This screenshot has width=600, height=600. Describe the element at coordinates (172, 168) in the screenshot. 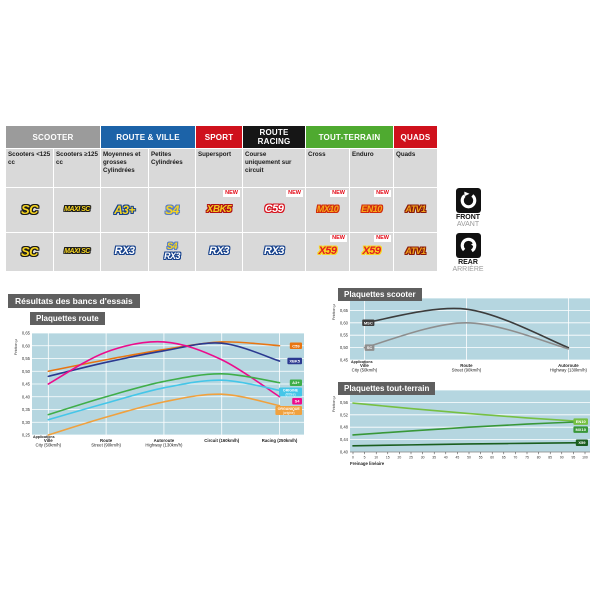

I see `subheader: Petites Cylindrées` at that location.